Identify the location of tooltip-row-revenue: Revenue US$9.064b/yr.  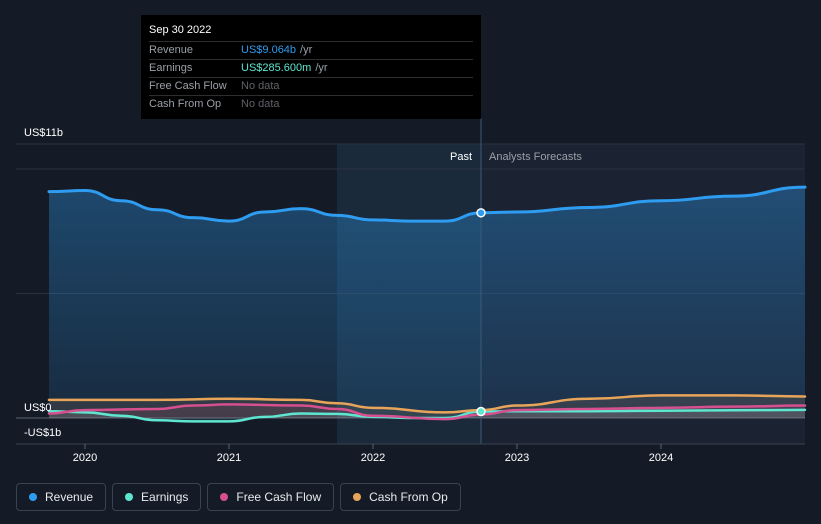
(311, 50).